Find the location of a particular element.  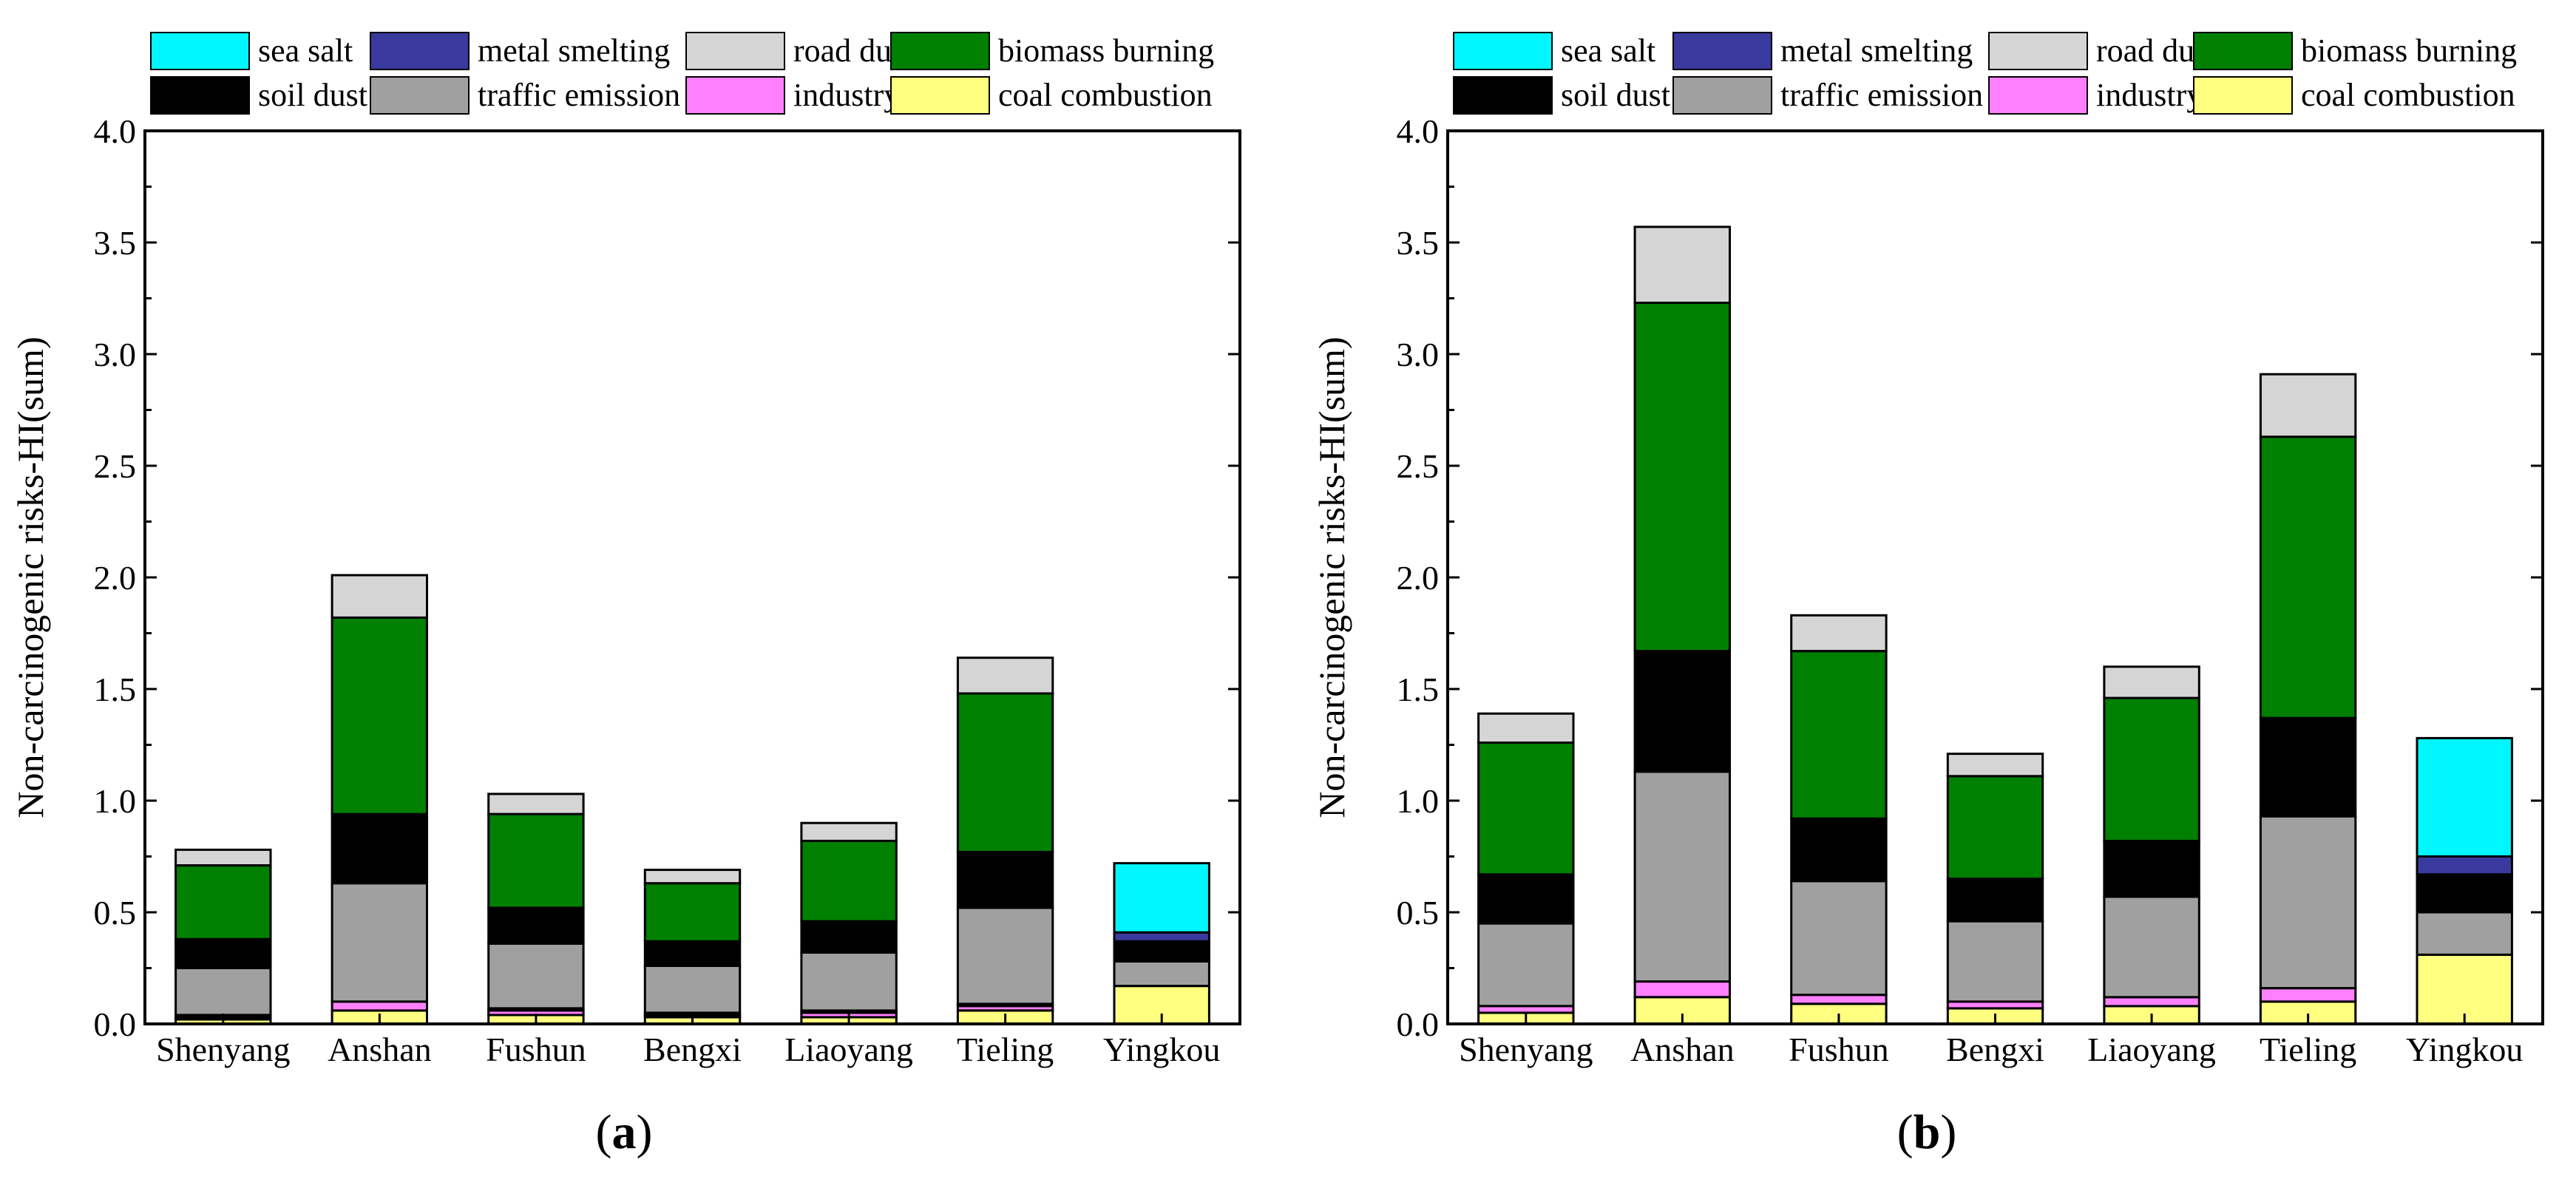

y-tick-label: 3.5 is located at coordinates (1418, 243).